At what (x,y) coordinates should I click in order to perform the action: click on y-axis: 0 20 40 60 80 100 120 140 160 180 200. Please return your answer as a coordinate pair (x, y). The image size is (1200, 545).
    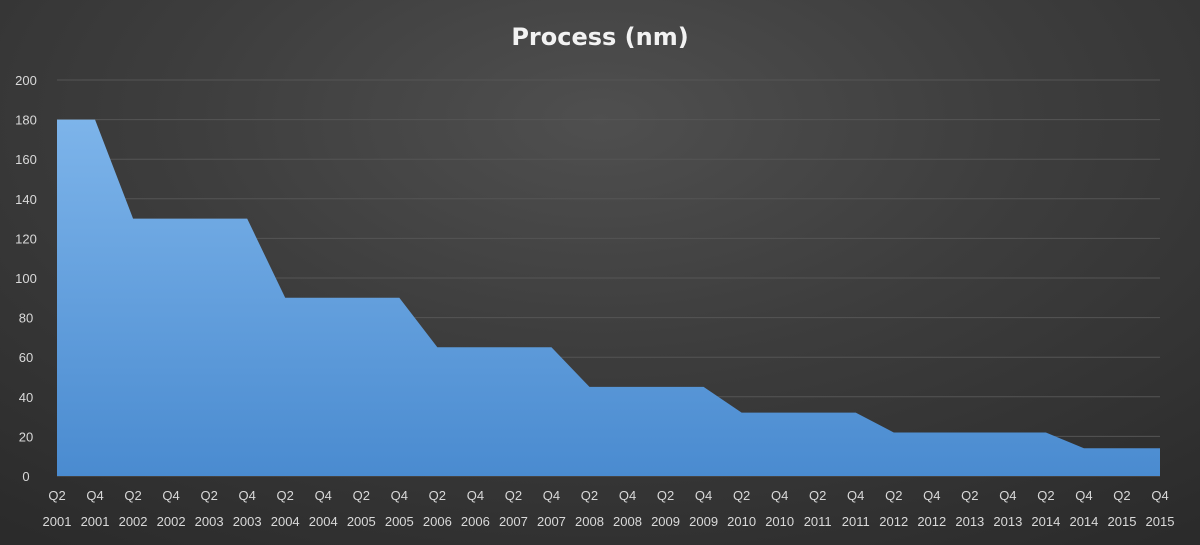
    Looking at the image, I should click on (26, 278).